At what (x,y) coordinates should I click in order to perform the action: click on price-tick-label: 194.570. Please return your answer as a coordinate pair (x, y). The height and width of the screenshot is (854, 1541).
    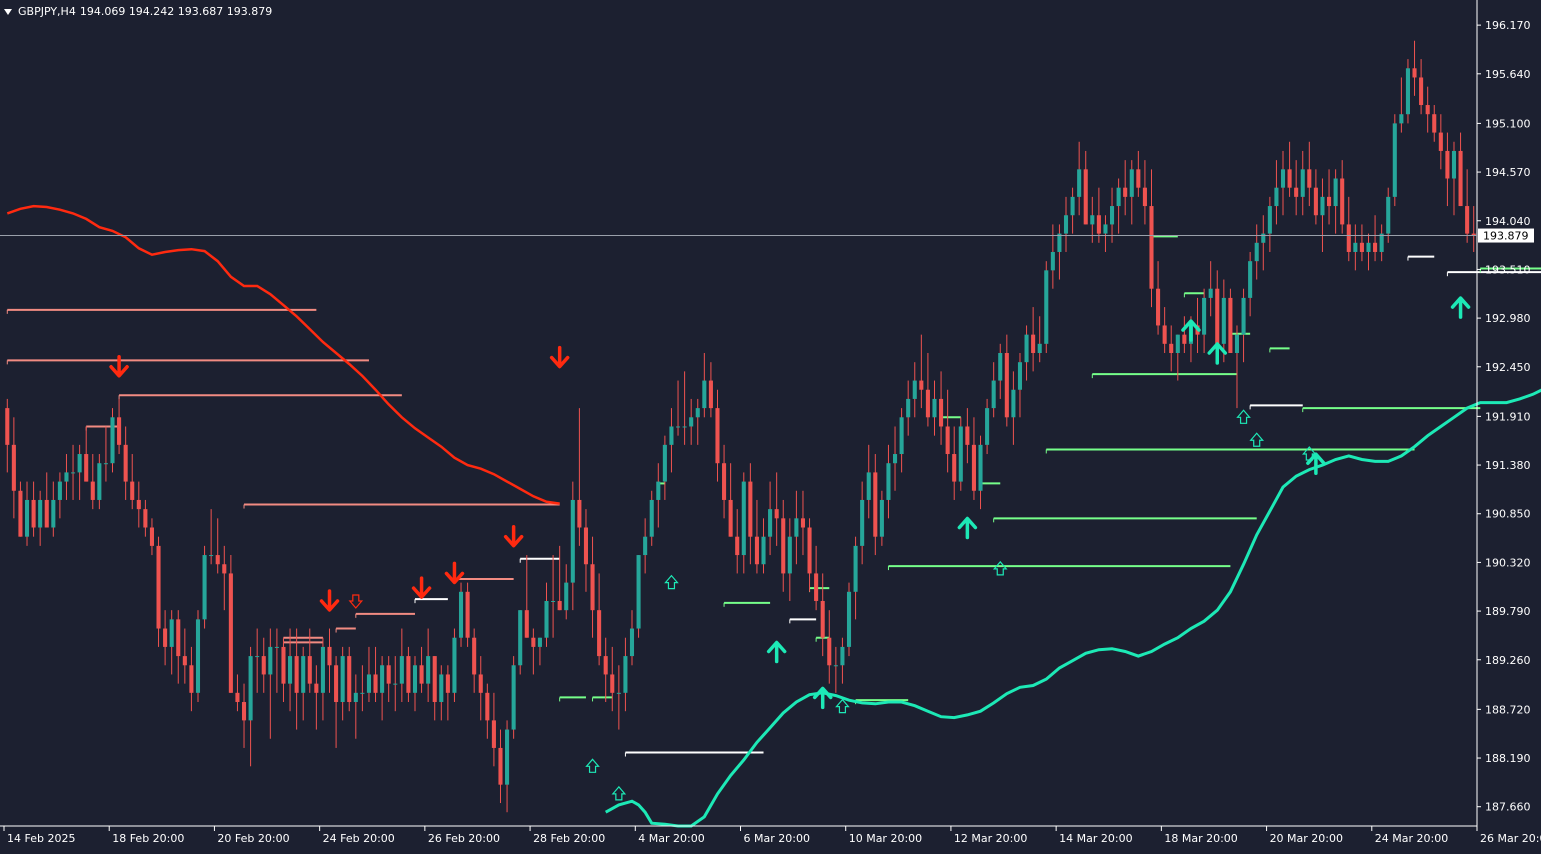
    Looking at the image, I should click on (1508, 172).